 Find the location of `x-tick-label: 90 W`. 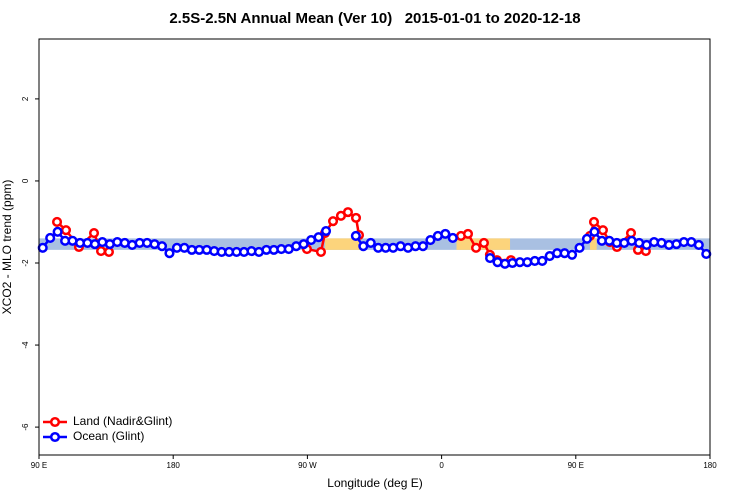

x-tick-label: 90 W is located at coordinates (307, 465).